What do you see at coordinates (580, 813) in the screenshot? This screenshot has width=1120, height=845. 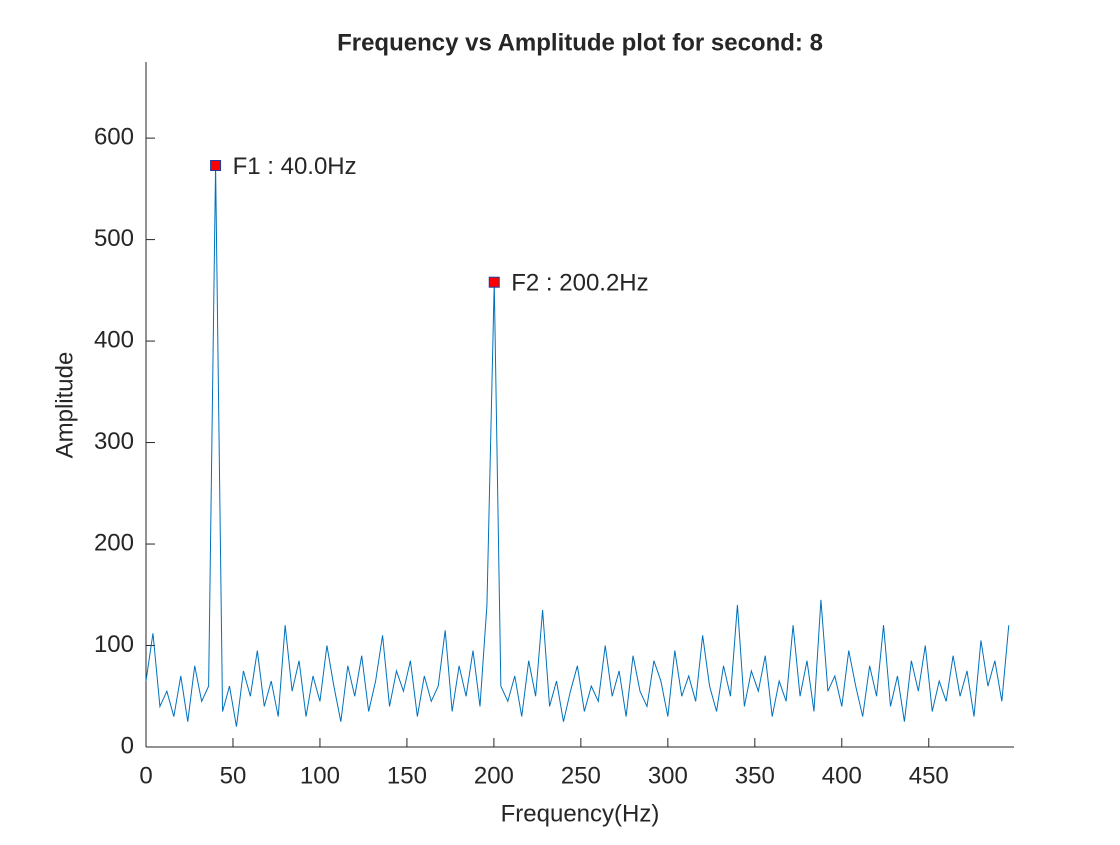 I see `x-axis-label: Frequency(Hz)` at bounding box center [580, 813].